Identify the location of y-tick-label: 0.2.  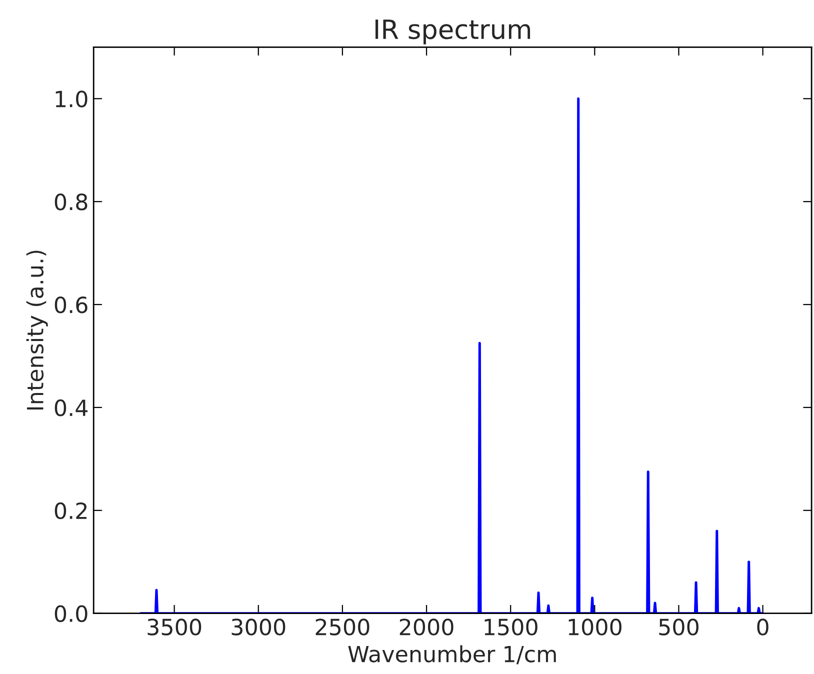
(70, 511).